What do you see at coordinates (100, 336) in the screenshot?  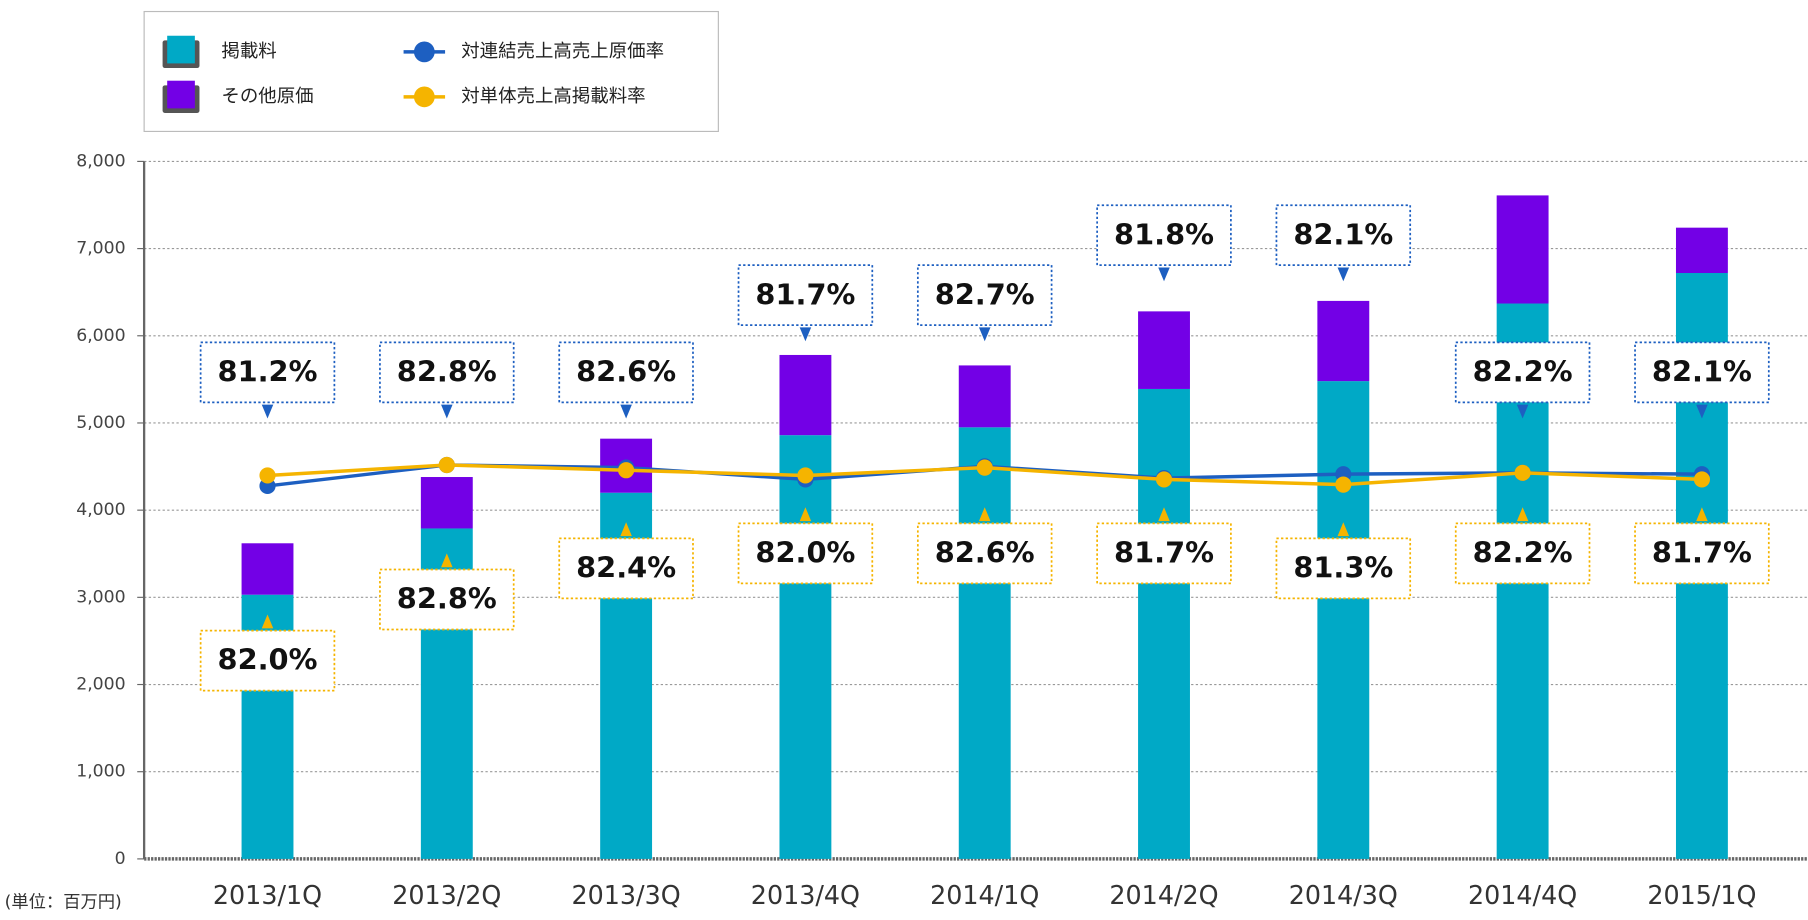 I see `y-tick-label: 6,000` at bounding box center [100, 336].